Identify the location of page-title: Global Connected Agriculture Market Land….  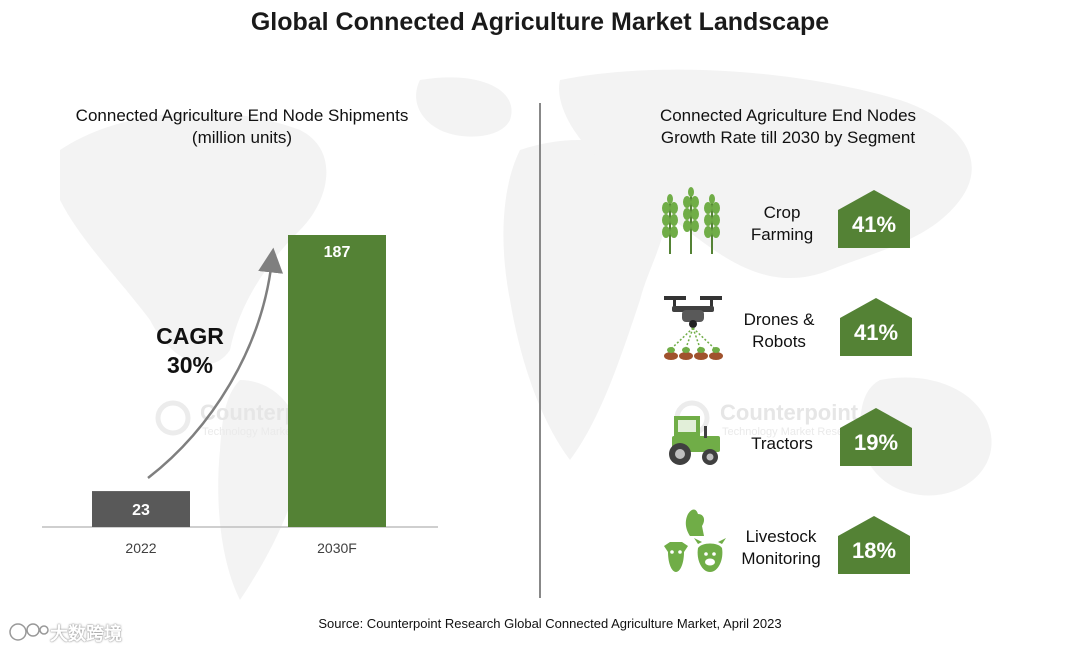
(540, 22).